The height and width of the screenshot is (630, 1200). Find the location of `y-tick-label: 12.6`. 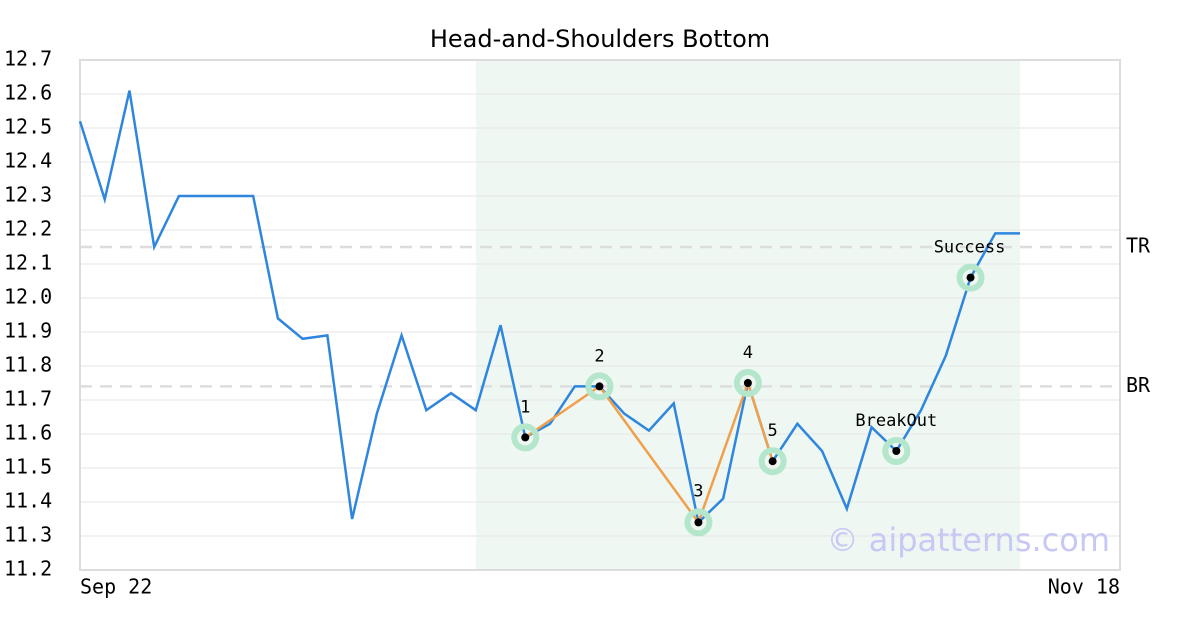

y-tick-label: 12.6 is located at coordinates (28, 93).